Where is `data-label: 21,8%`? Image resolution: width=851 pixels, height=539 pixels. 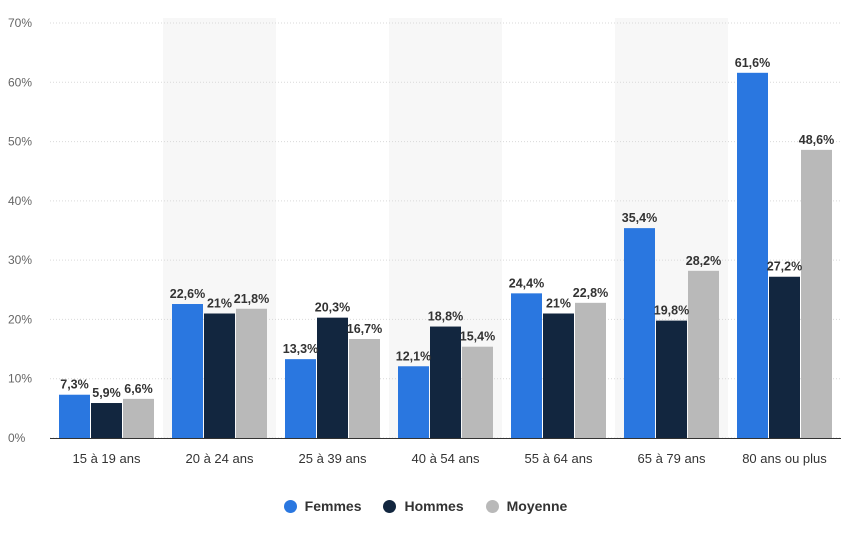 data-label: 21,8% is located at coordinates (251, 299).